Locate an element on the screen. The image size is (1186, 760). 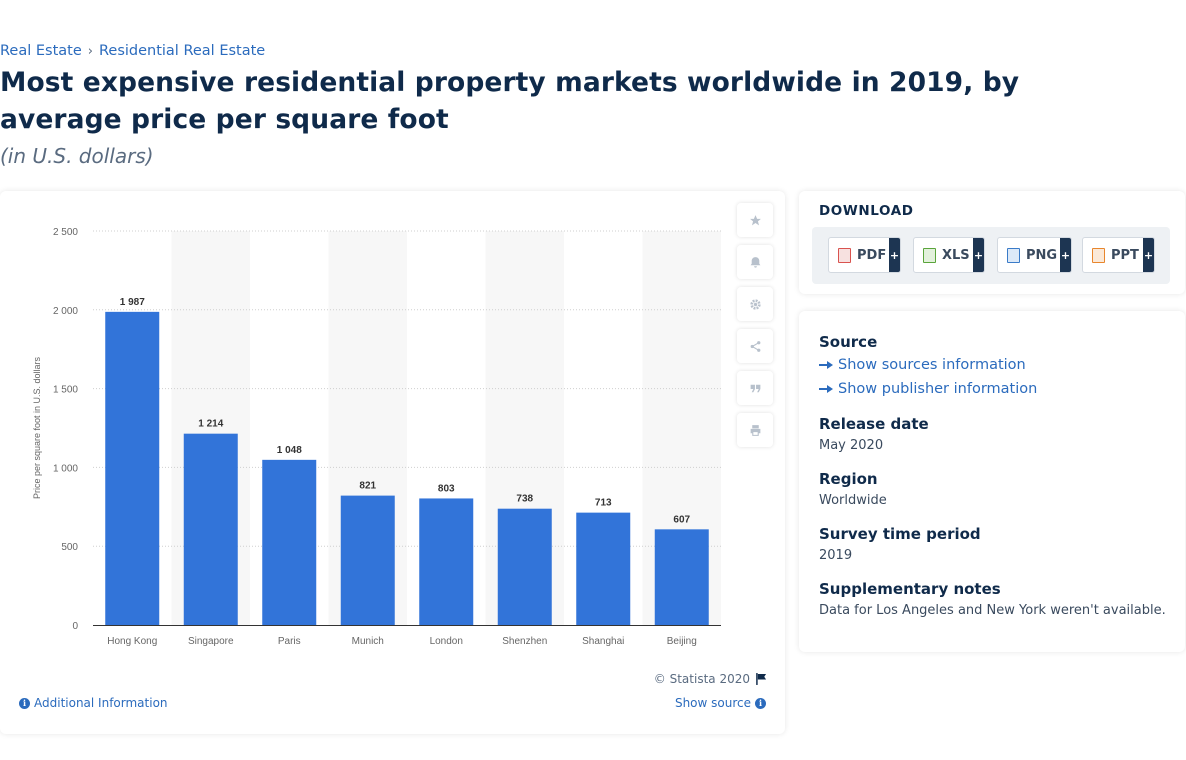
flag-icon is located at coordinates (761, 679).